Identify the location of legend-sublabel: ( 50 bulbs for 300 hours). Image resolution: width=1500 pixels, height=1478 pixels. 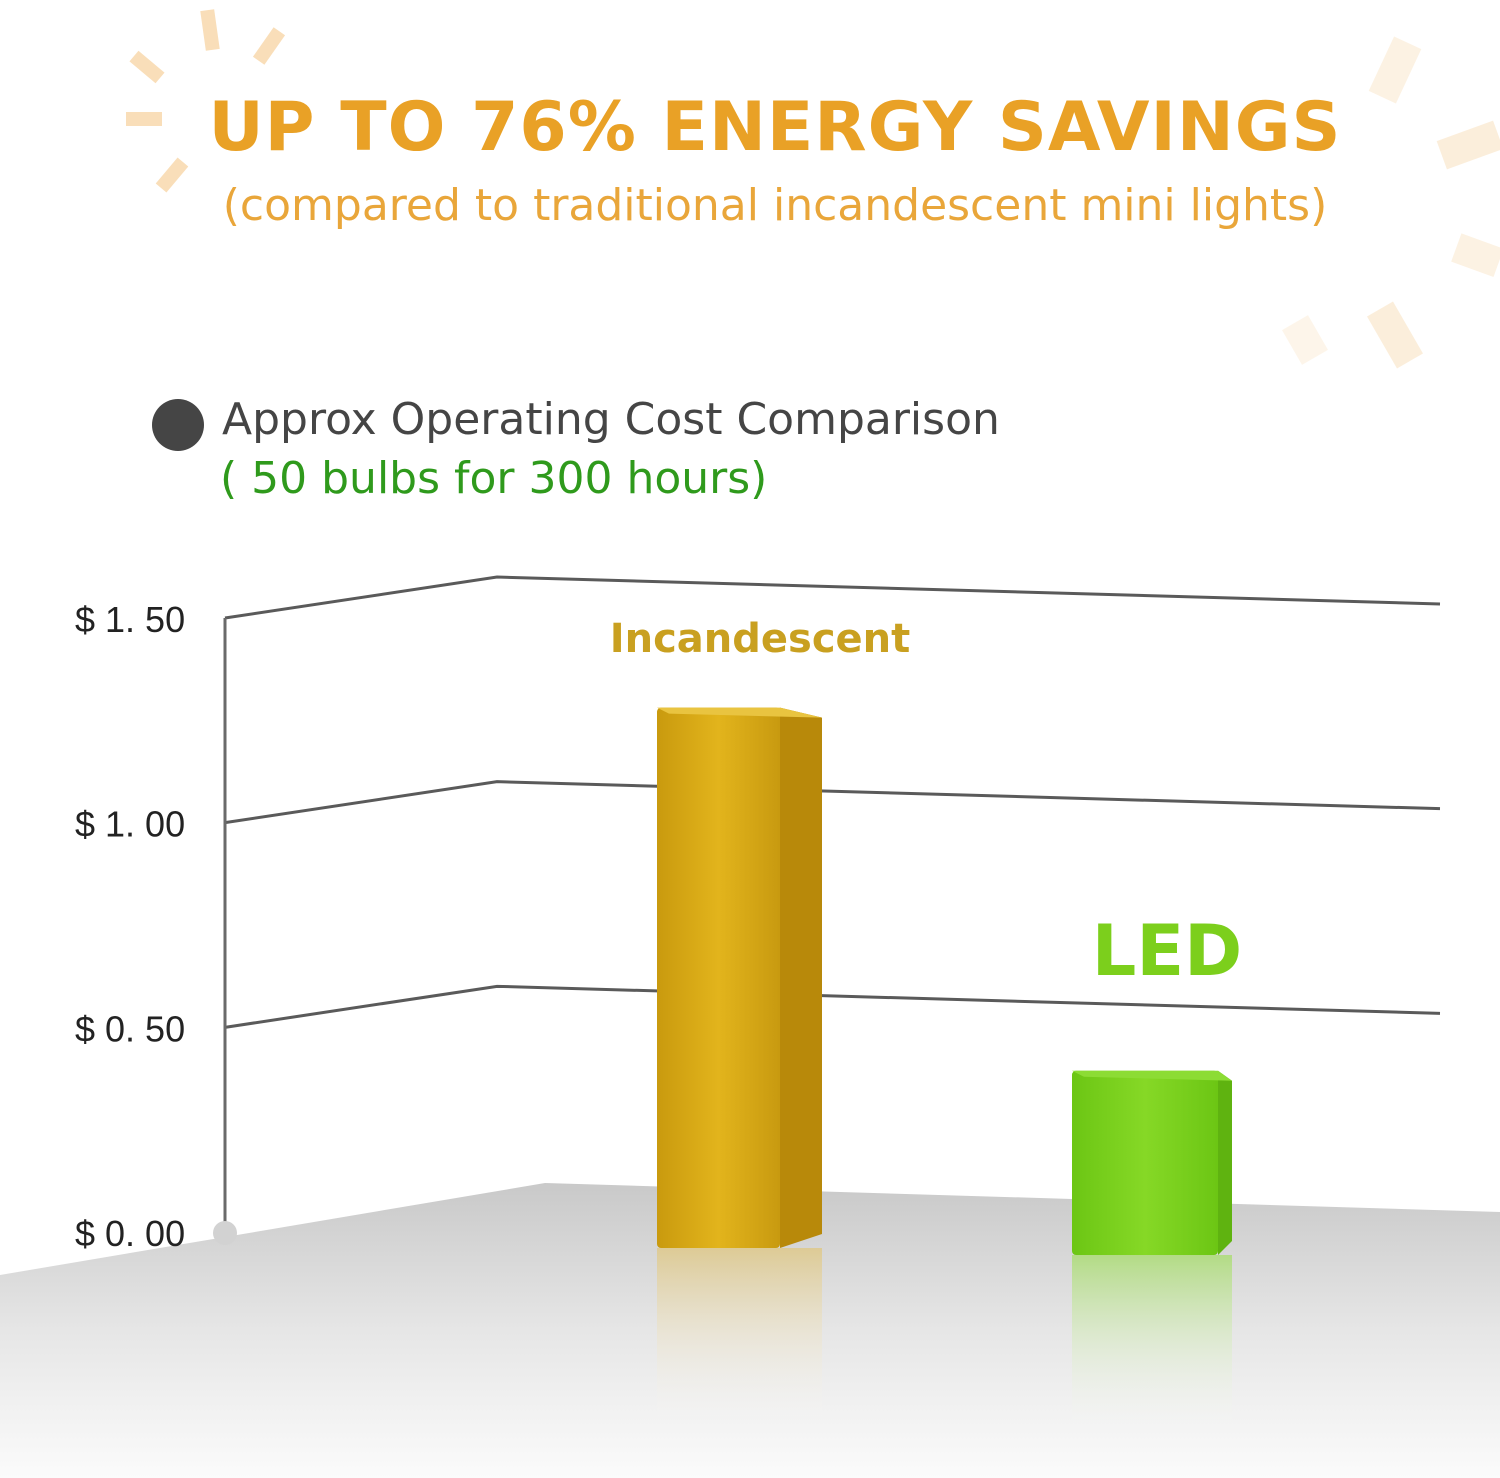
(494, 478).